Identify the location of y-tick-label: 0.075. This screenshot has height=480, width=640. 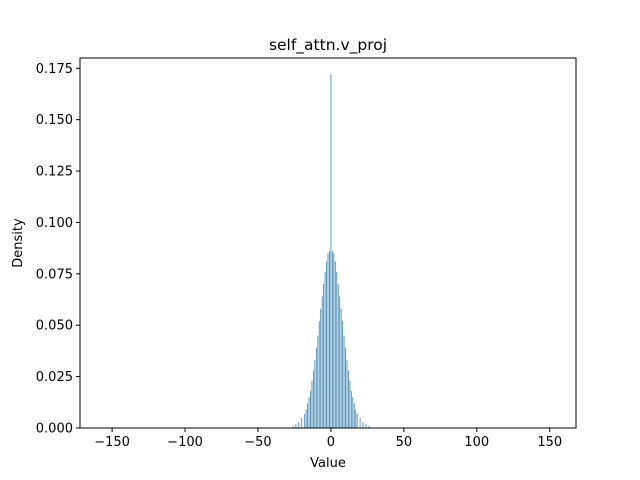
(54, 274).